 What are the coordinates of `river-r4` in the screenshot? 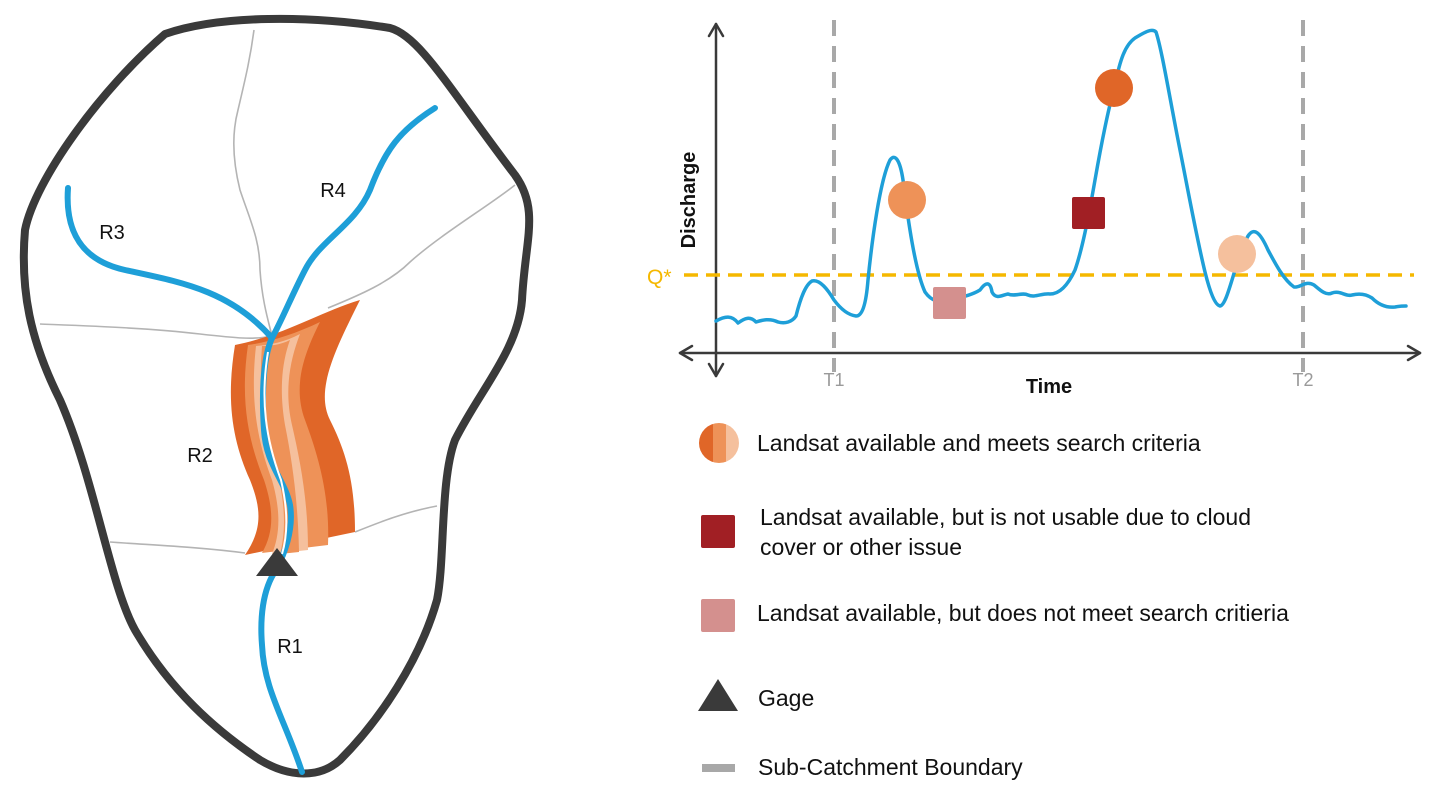 It's located at (353, 223).